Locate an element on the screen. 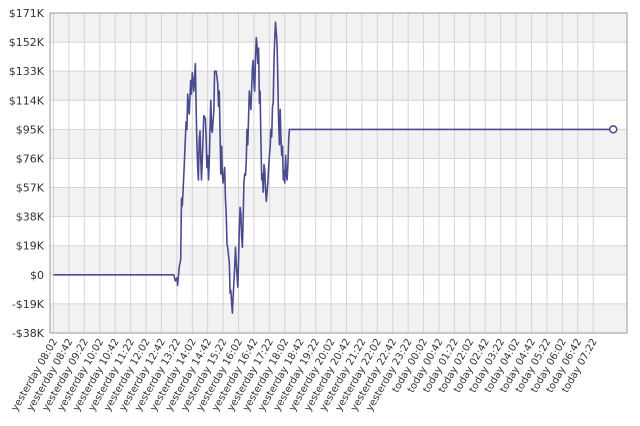 The height and width of the screenshot is (426, 640). y-tick-label: $95K is located at coordinates (30, 129).